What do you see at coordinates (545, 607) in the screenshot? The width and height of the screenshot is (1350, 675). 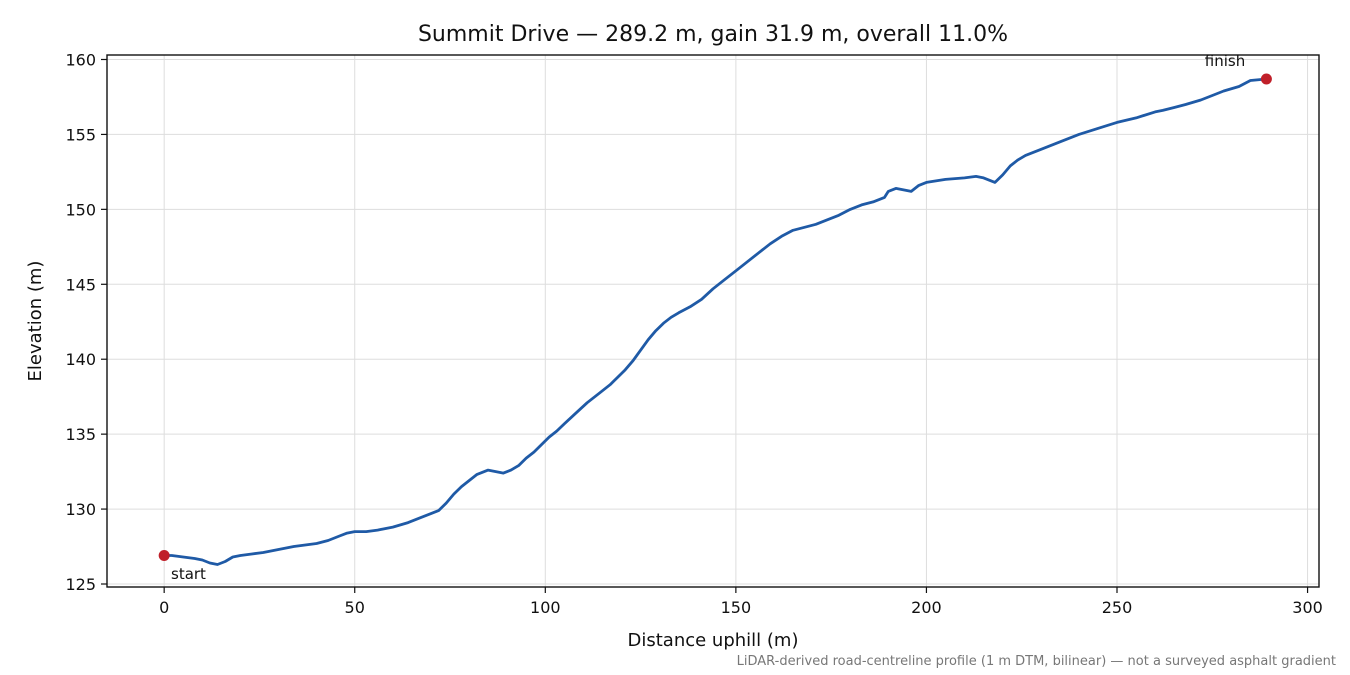 I see `x-tick-label: 100` at bounding box center [545, 607].